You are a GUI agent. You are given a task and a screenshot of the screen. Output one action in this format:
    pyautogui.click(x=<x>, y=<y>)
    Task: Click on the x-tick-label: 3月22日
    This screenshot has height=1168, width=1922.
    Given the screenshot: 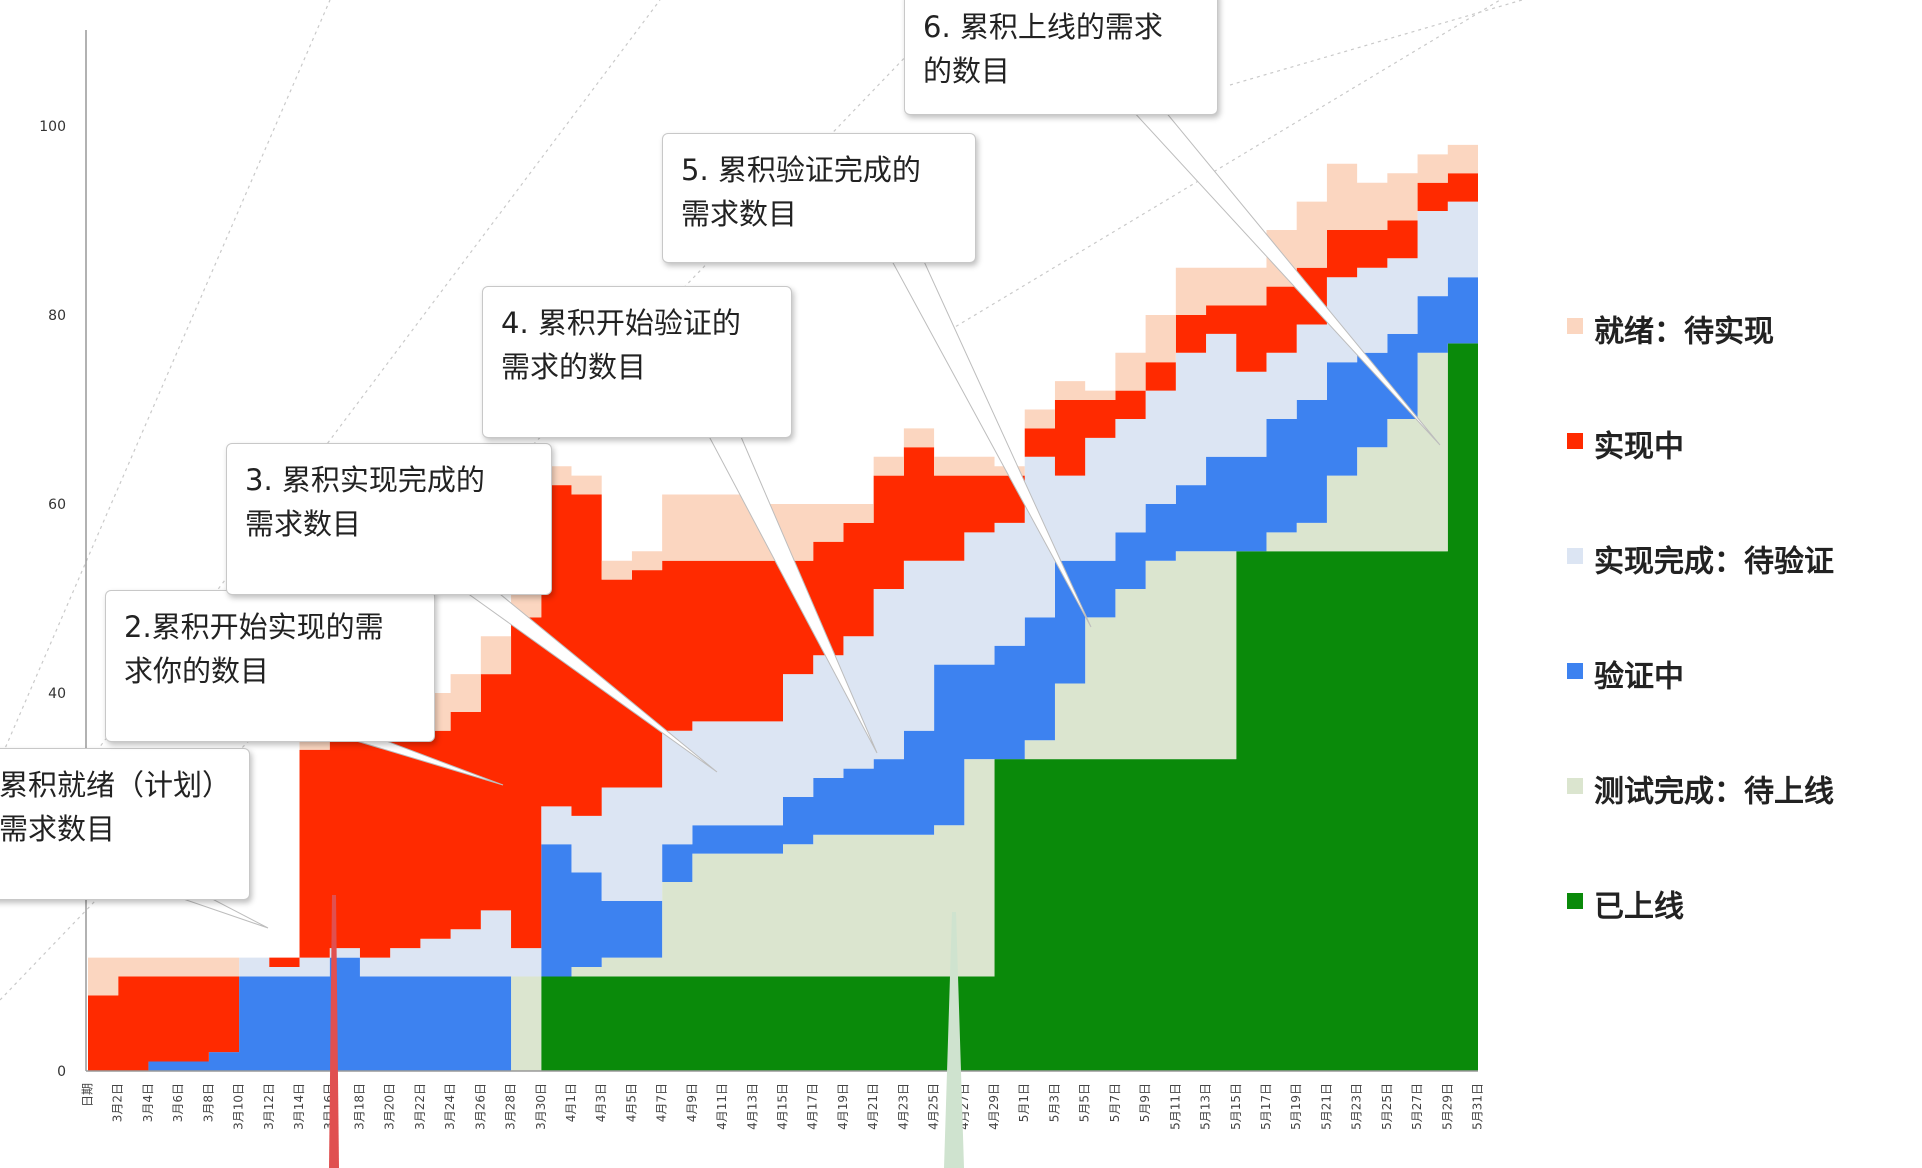 What is the action you would take?
    pyautogui.click(x=420, y=1106)
    